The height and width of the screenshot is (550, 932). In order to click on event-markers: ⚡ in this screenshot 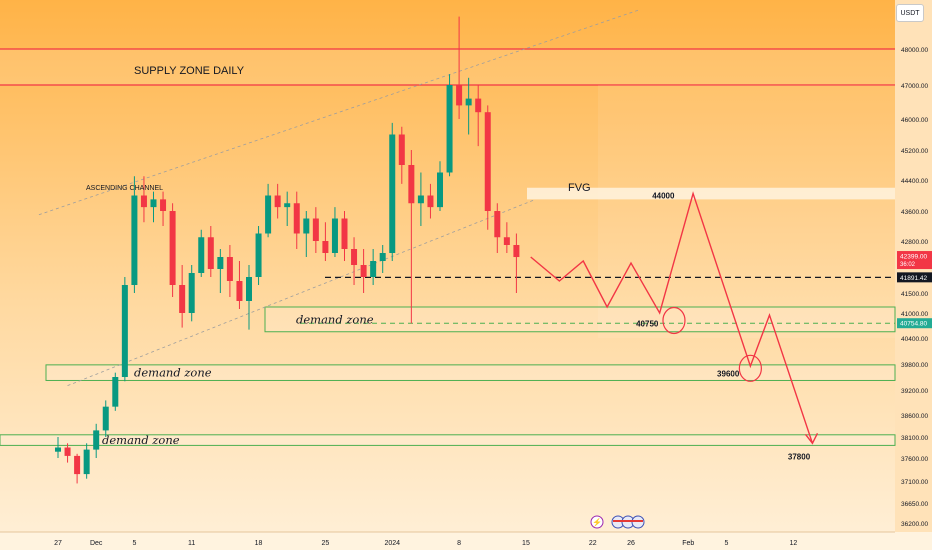, I will do `click(617, 522)`.